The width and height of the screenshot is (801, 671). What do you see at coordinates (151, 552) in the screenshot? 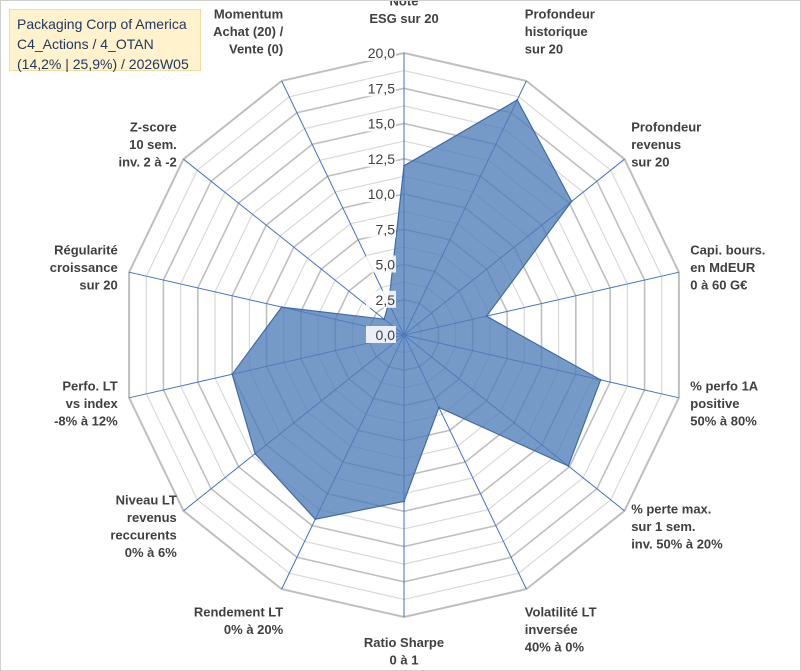
I see `axis-label-line: 0% à 6%` at bounding box center [151, 552].